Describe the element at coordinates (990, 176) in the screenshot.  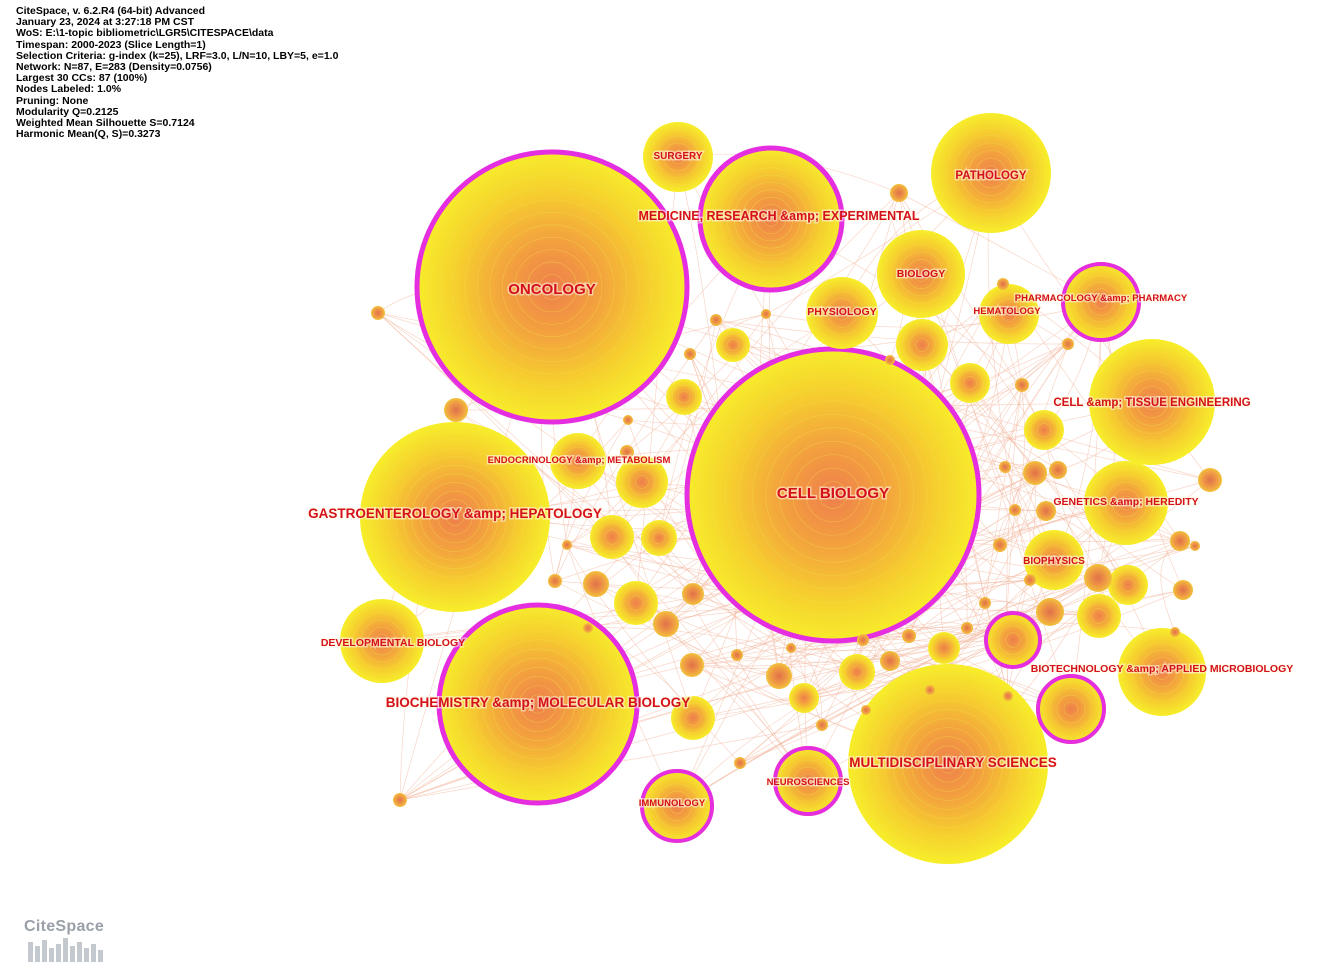
I see `label-pathology: PATHOLOGY` at that location.